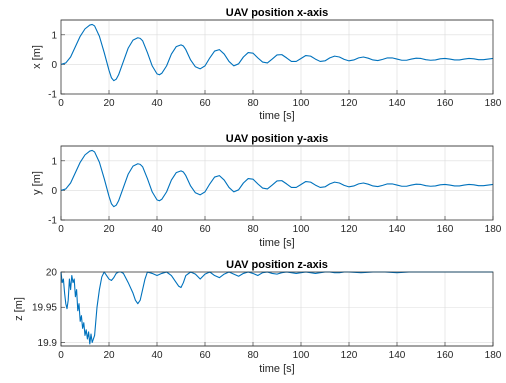 Image resolution: width=506 pixels, height=383 pixels. I want to click on subplot-title: UAV position y-axis, so click(277, 139).